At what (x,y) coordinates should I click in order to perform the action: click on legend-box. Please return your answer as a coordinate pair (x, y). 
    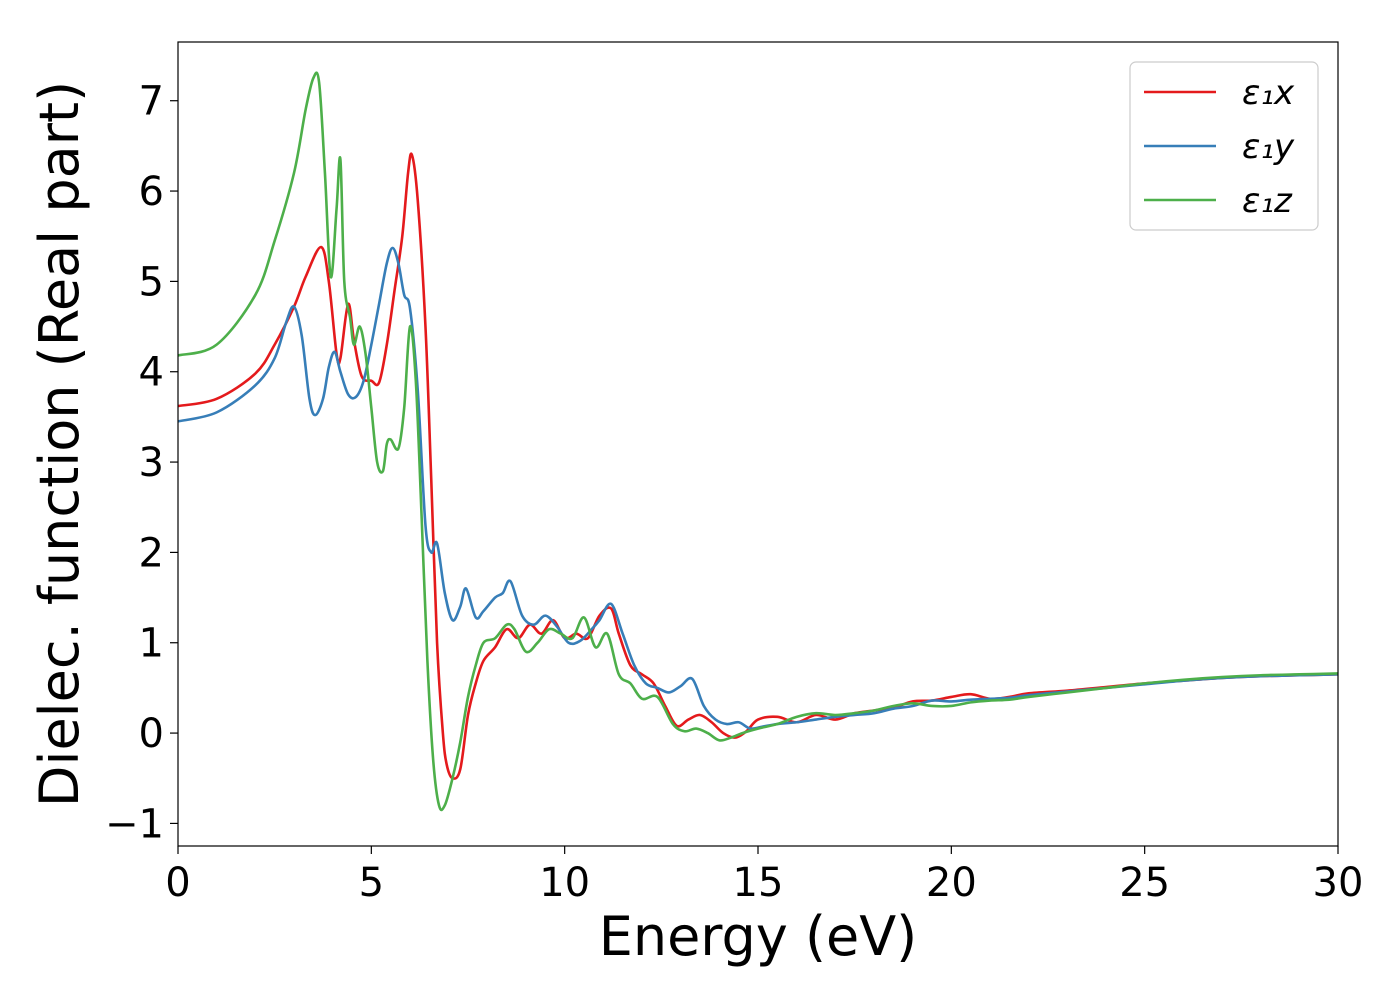
    Looking at the image, I should click on (1224, 146).